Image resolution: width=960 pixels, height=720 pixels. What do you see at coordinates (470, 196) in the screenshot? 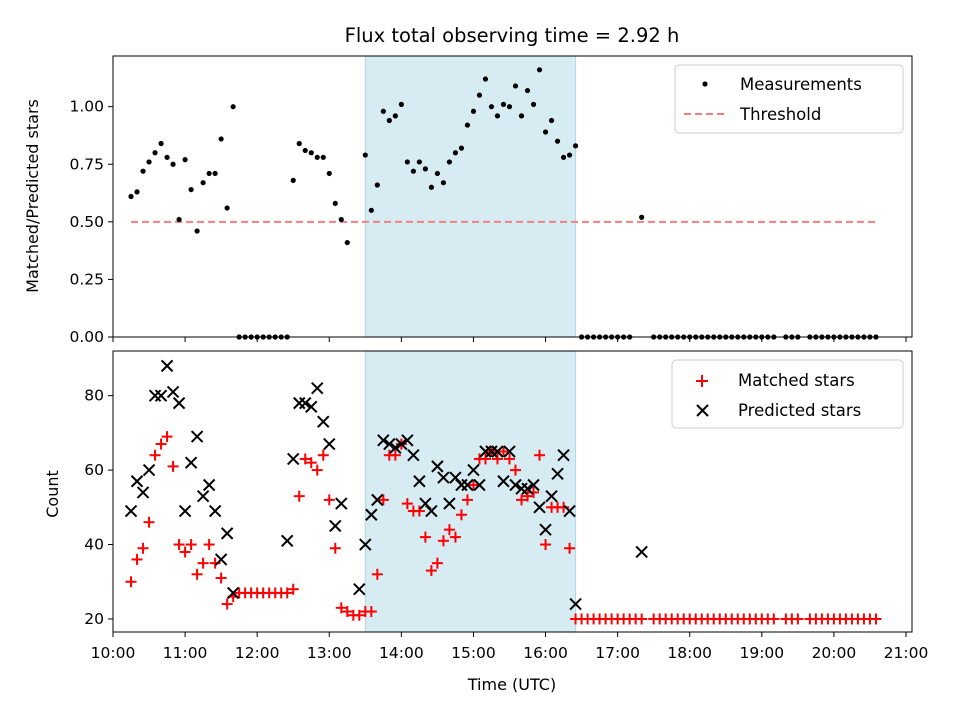
I see `observing-window-span-top` at bounding box center [470, 196].